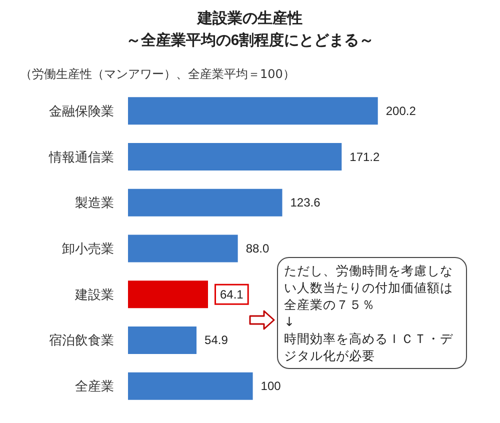 The width and height of the screenshot is (500, 423). I want to click on y-tick-label: 金融保険業, so click(81, 110).